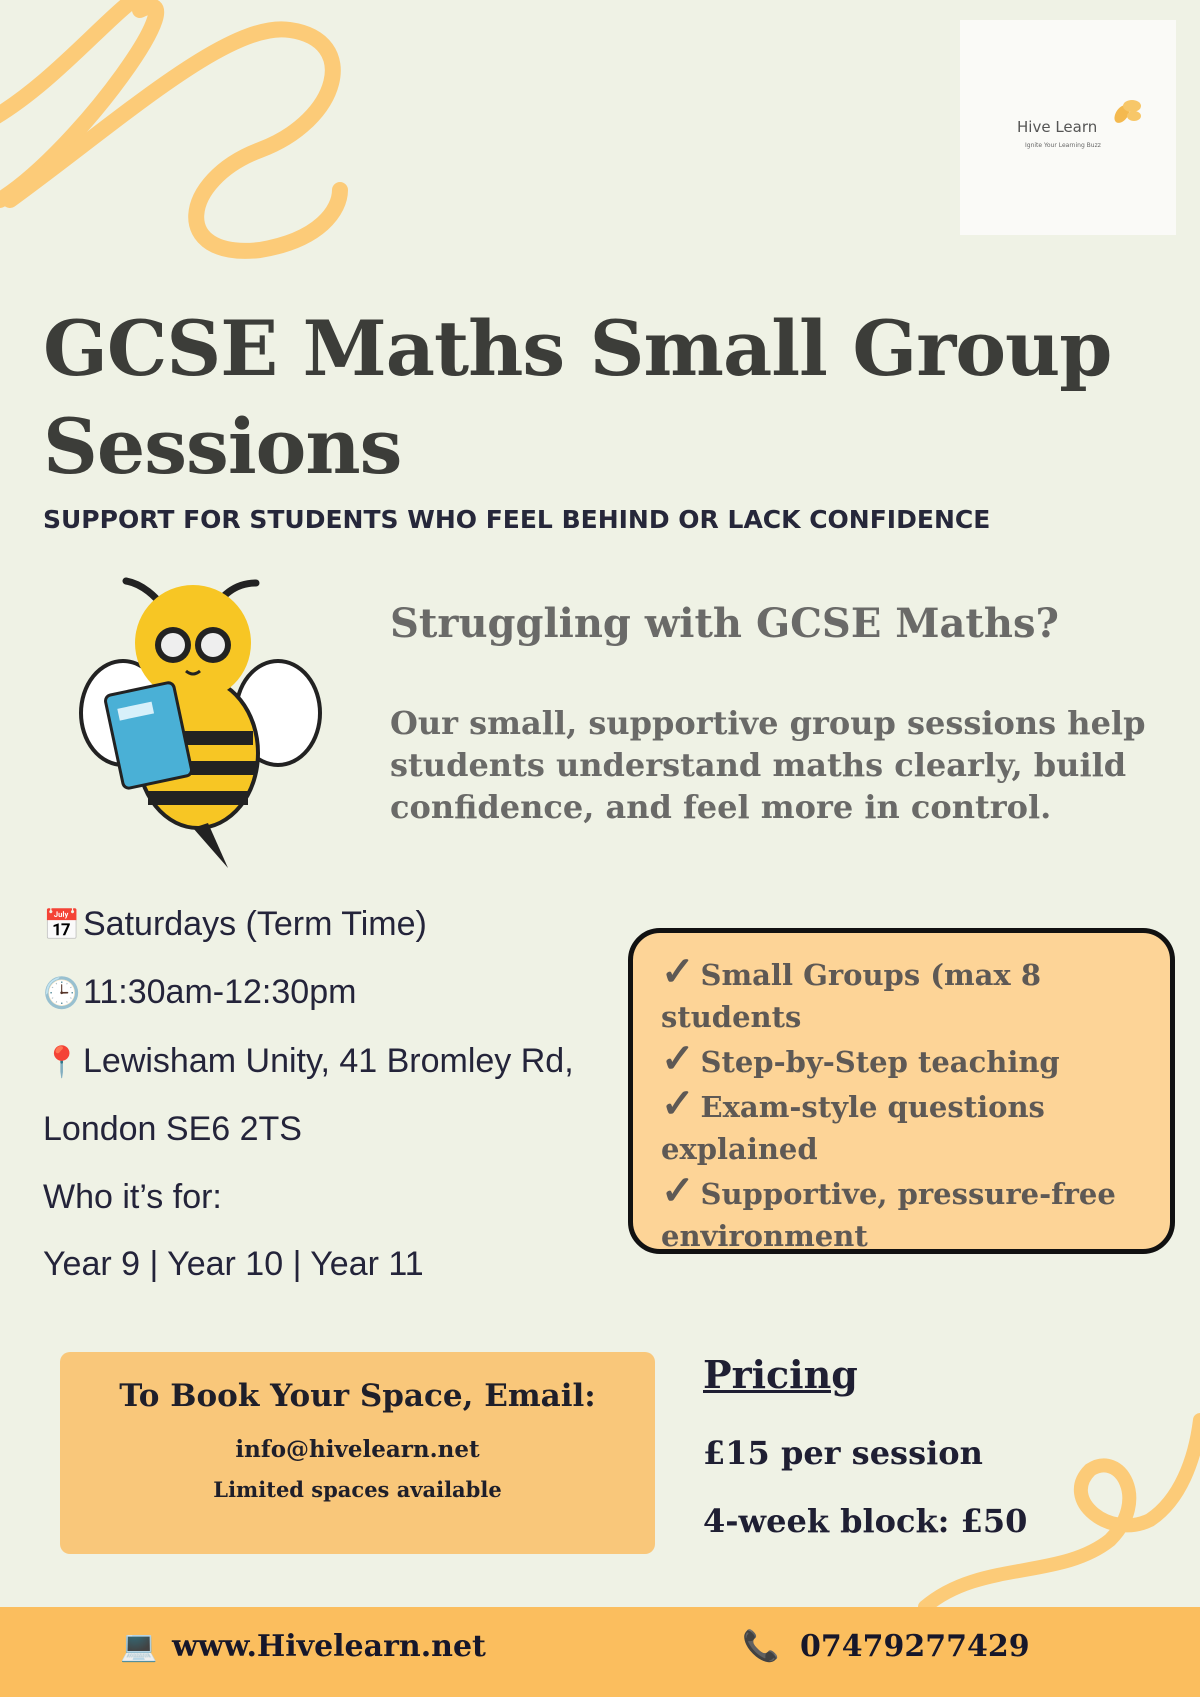  Describe the element at coordinates (62, 925) in the screenshot. I see `calendar-icon: 📅` at that location.